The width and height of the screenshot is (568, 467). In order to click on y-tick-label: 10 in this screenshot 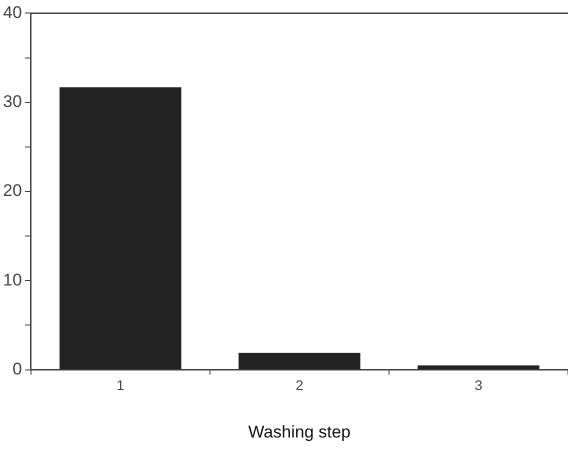, I will do `click(12, 280)`.